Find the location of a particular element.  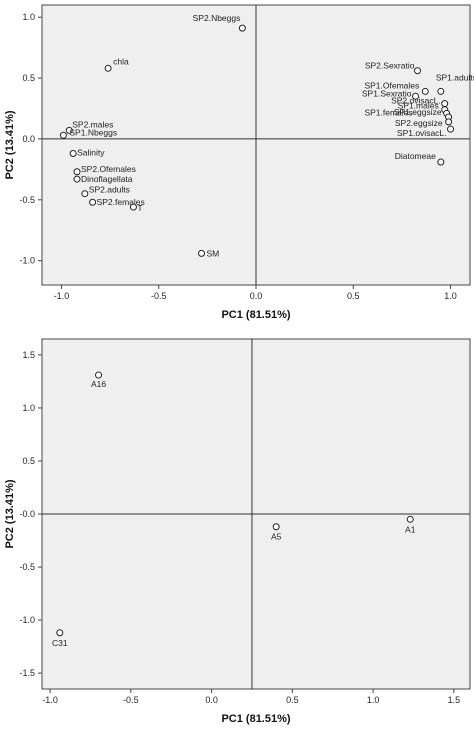

point-label: SP1.Sexratio is located at coordinates (387, 93).